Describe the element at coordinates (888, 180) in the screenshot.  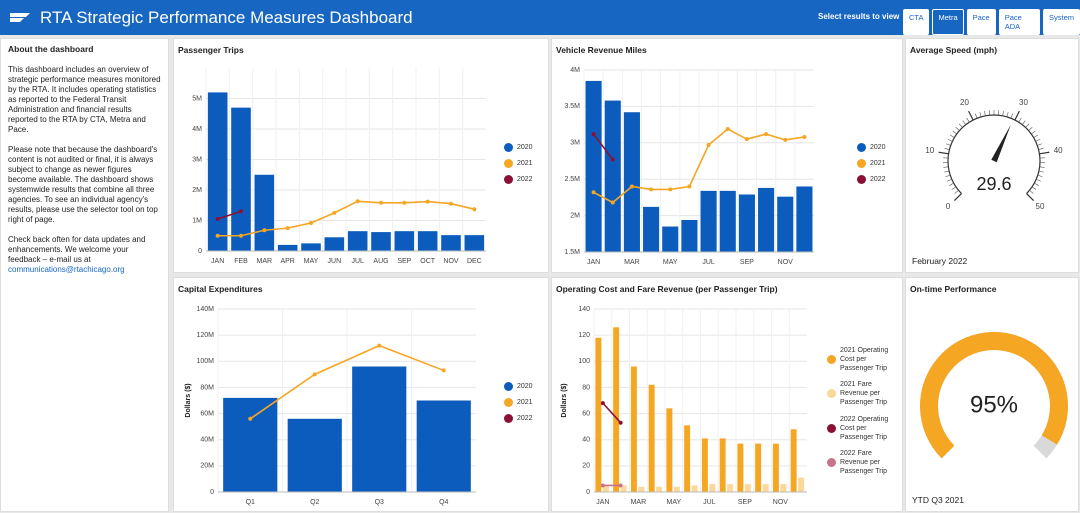
I see `legend-item: 2022` at that location.